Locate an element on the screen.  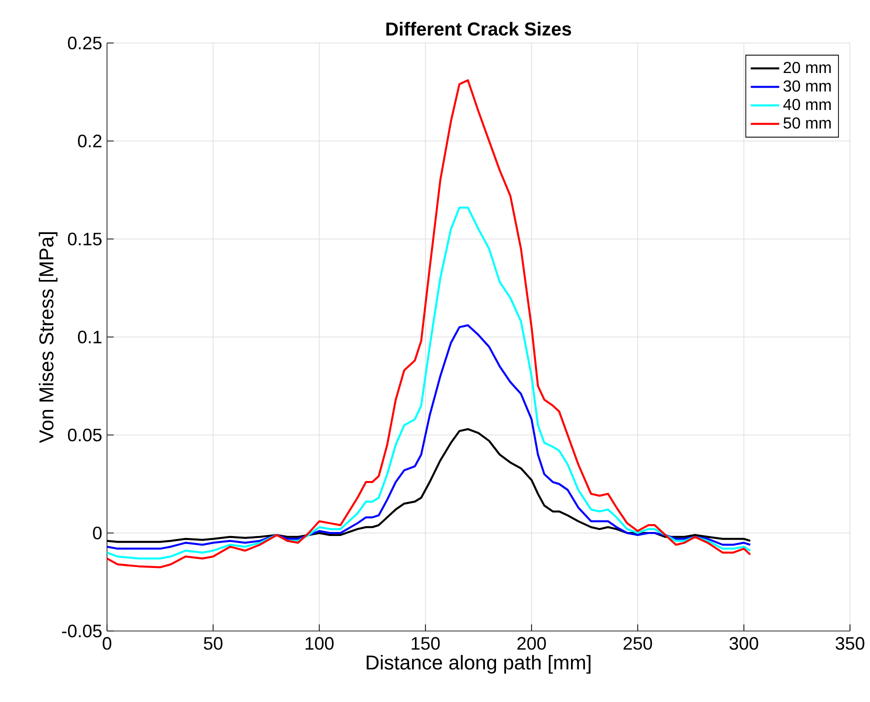
x-tick-label: 200 is located at coordinates (531, 643).